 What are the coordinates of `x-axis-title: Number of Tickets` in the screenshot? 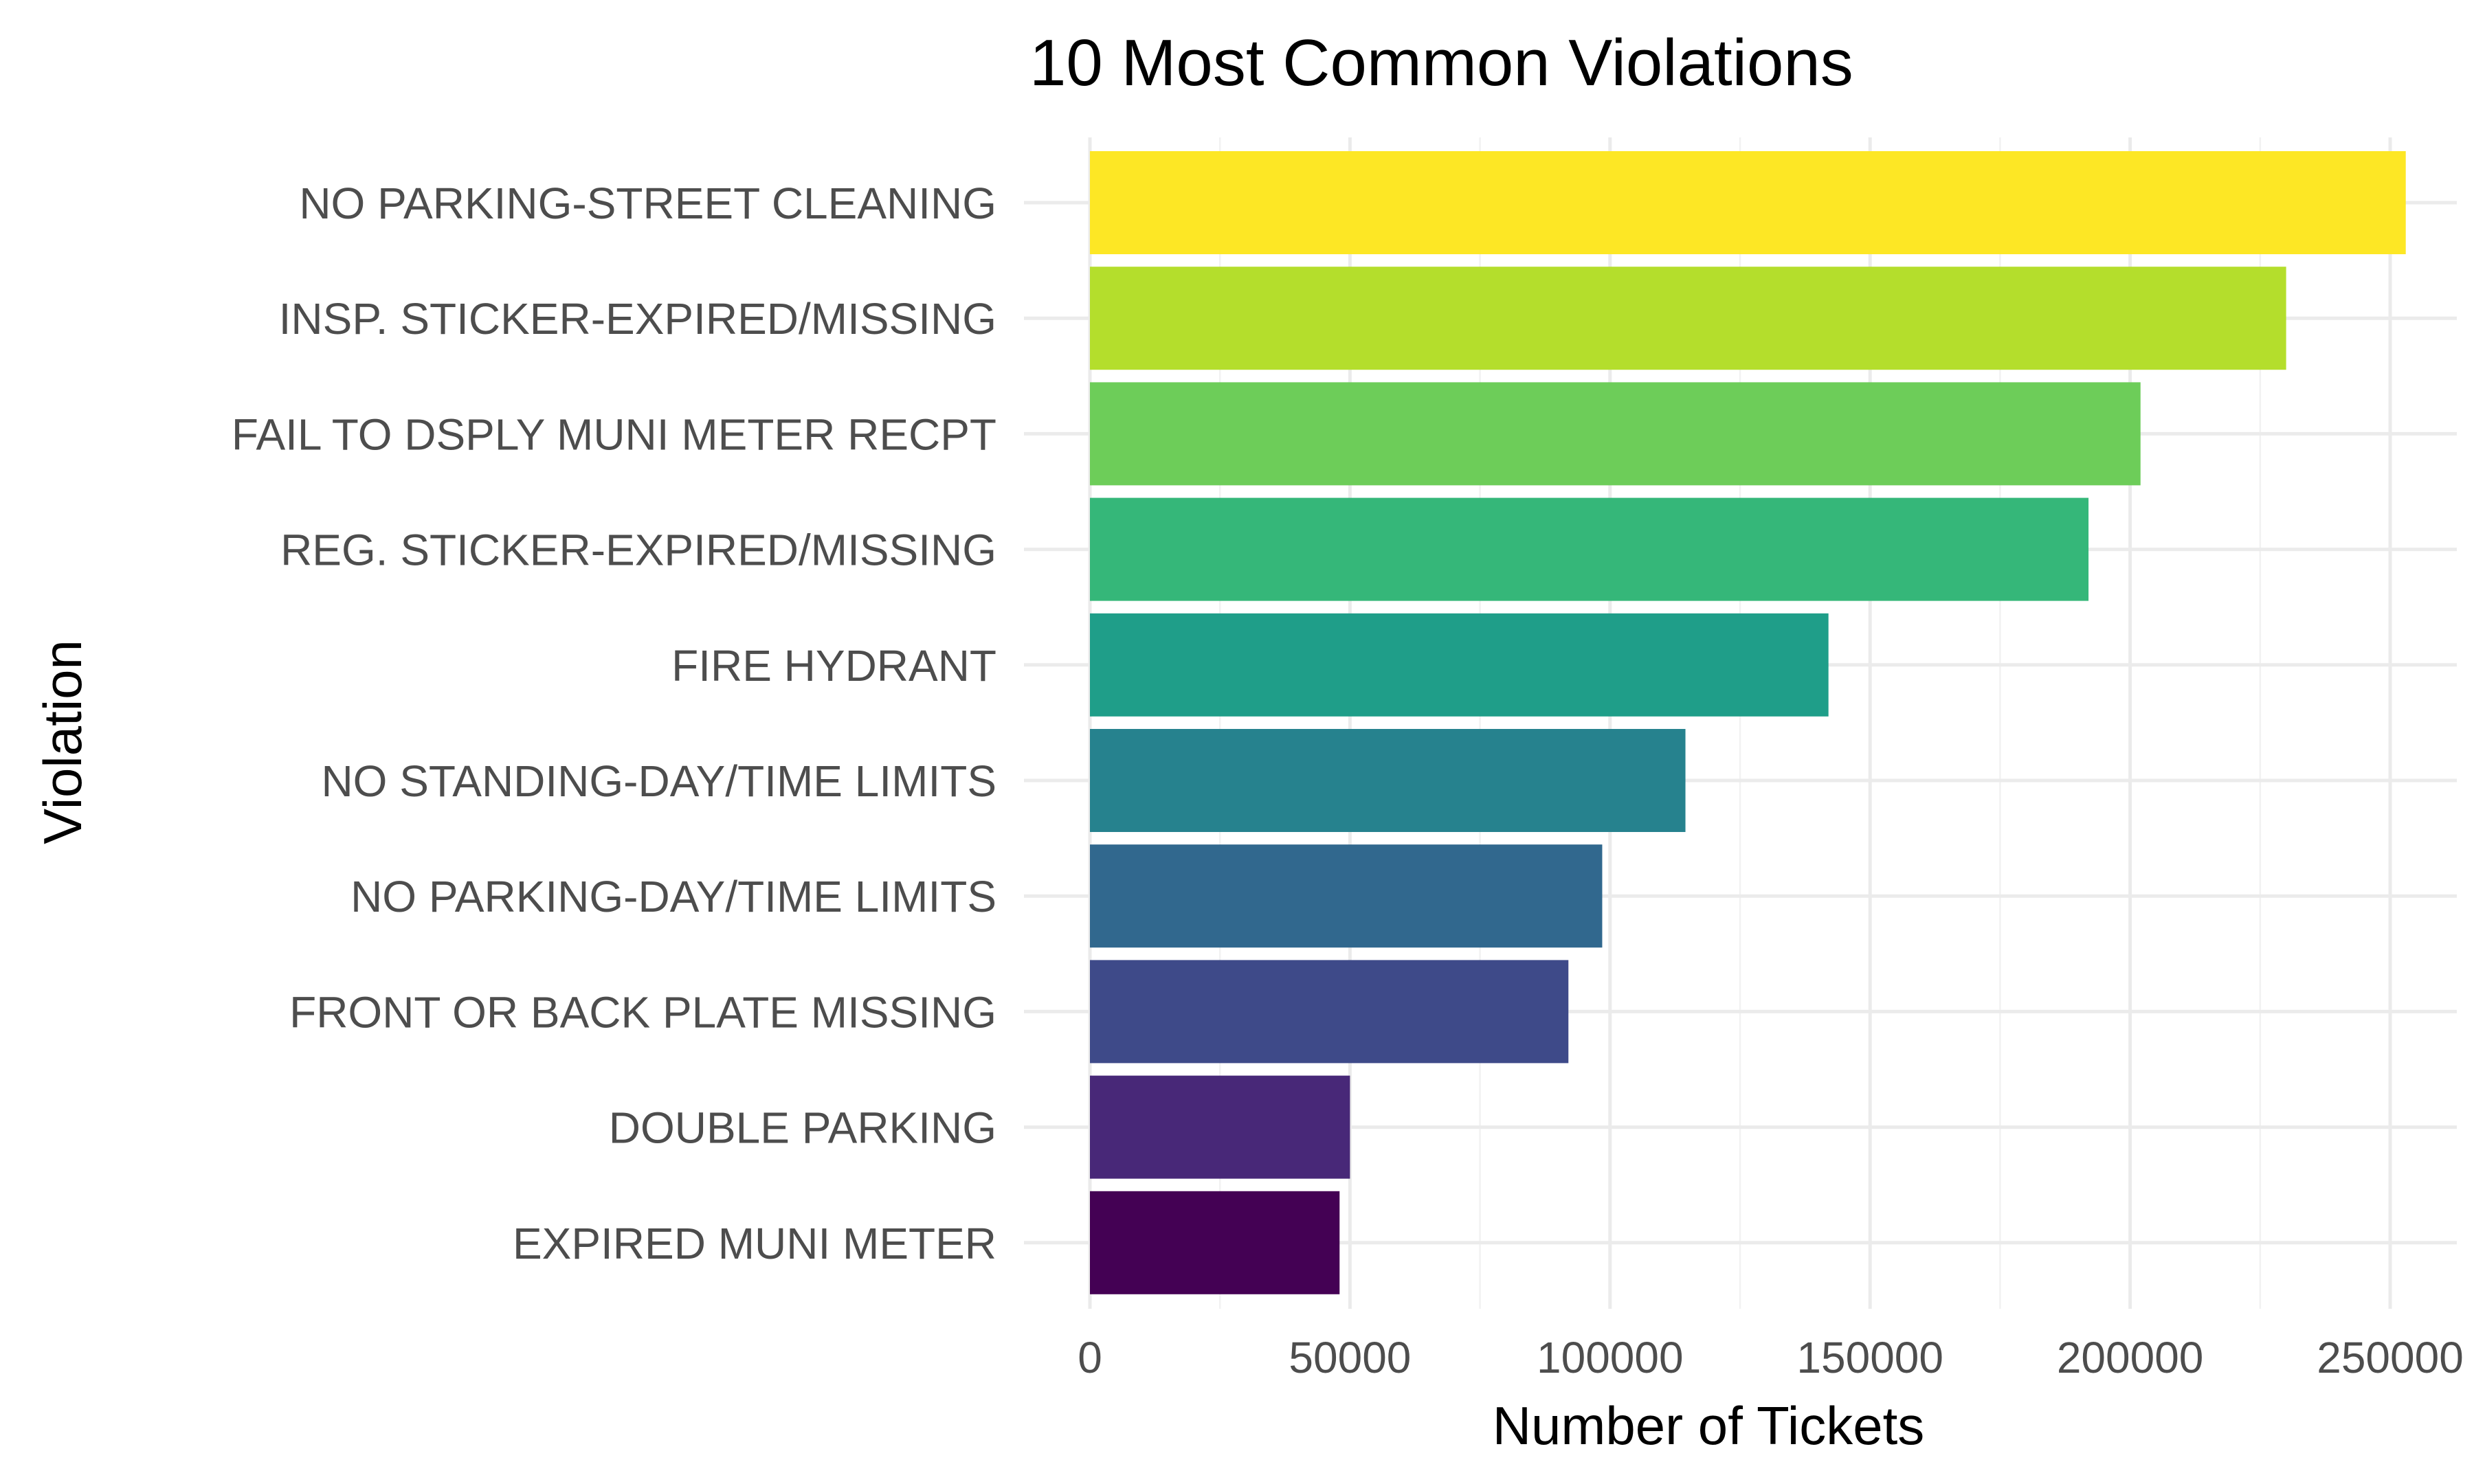 It's located at (1709, 1425).